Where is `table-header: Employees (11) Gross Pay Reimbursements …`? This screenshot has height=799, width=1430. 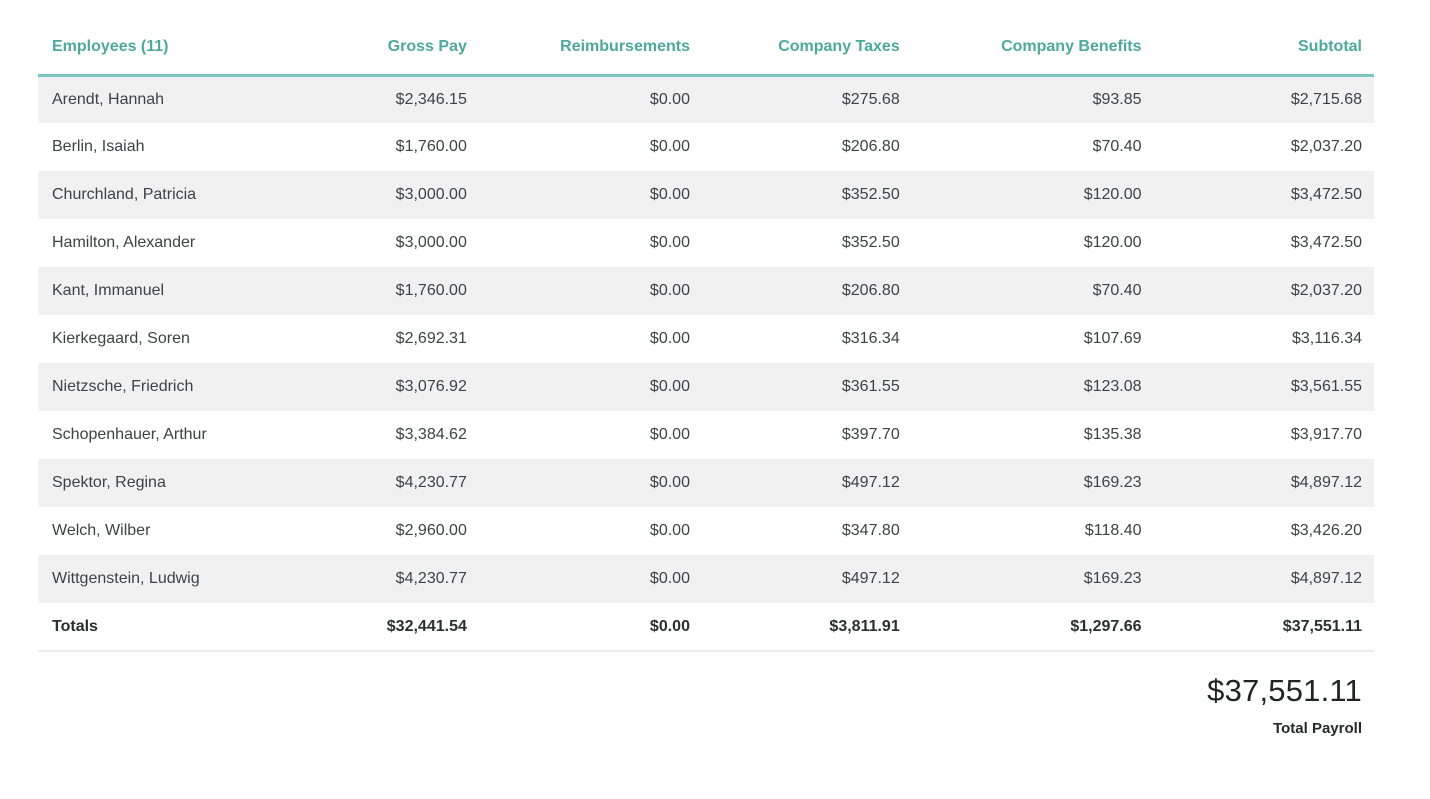 table-header: Employees (11) Gross Pay Reimbursements … is located at coordinates (706, 51).